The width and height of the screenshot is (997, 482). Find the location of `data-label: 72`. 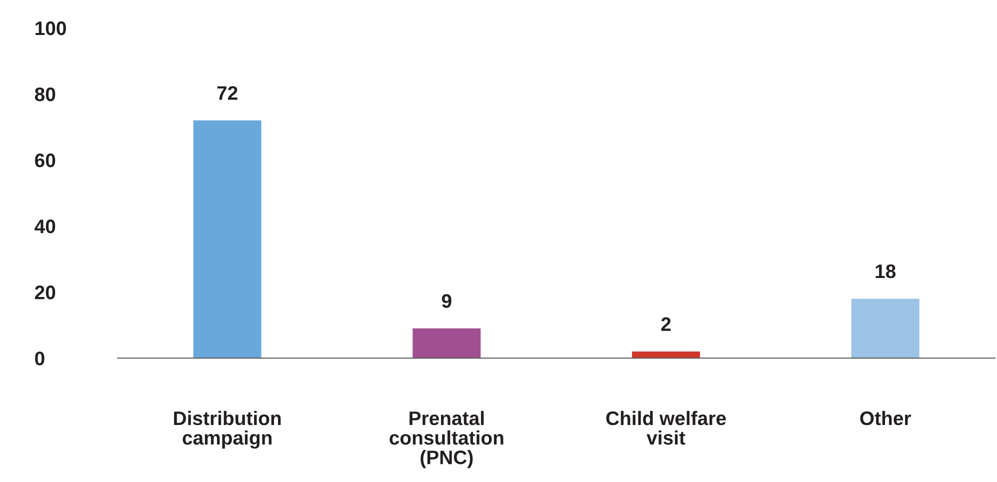

data-label: 72 is located at coordinates (227, 93).